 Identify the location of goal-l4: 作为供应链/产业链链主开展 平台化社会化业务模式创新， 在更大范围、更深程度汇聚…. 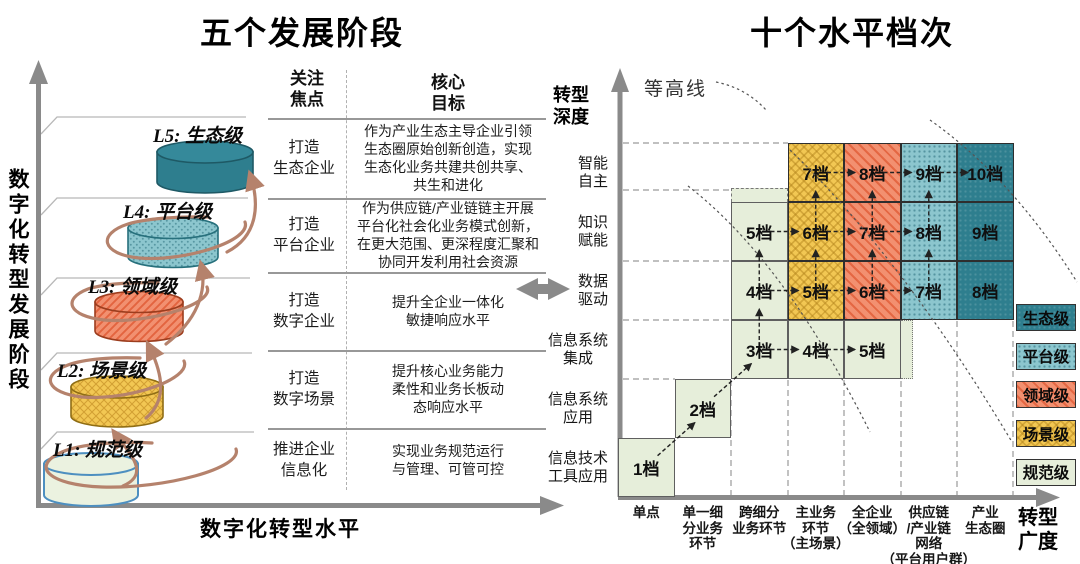
(448, 235).